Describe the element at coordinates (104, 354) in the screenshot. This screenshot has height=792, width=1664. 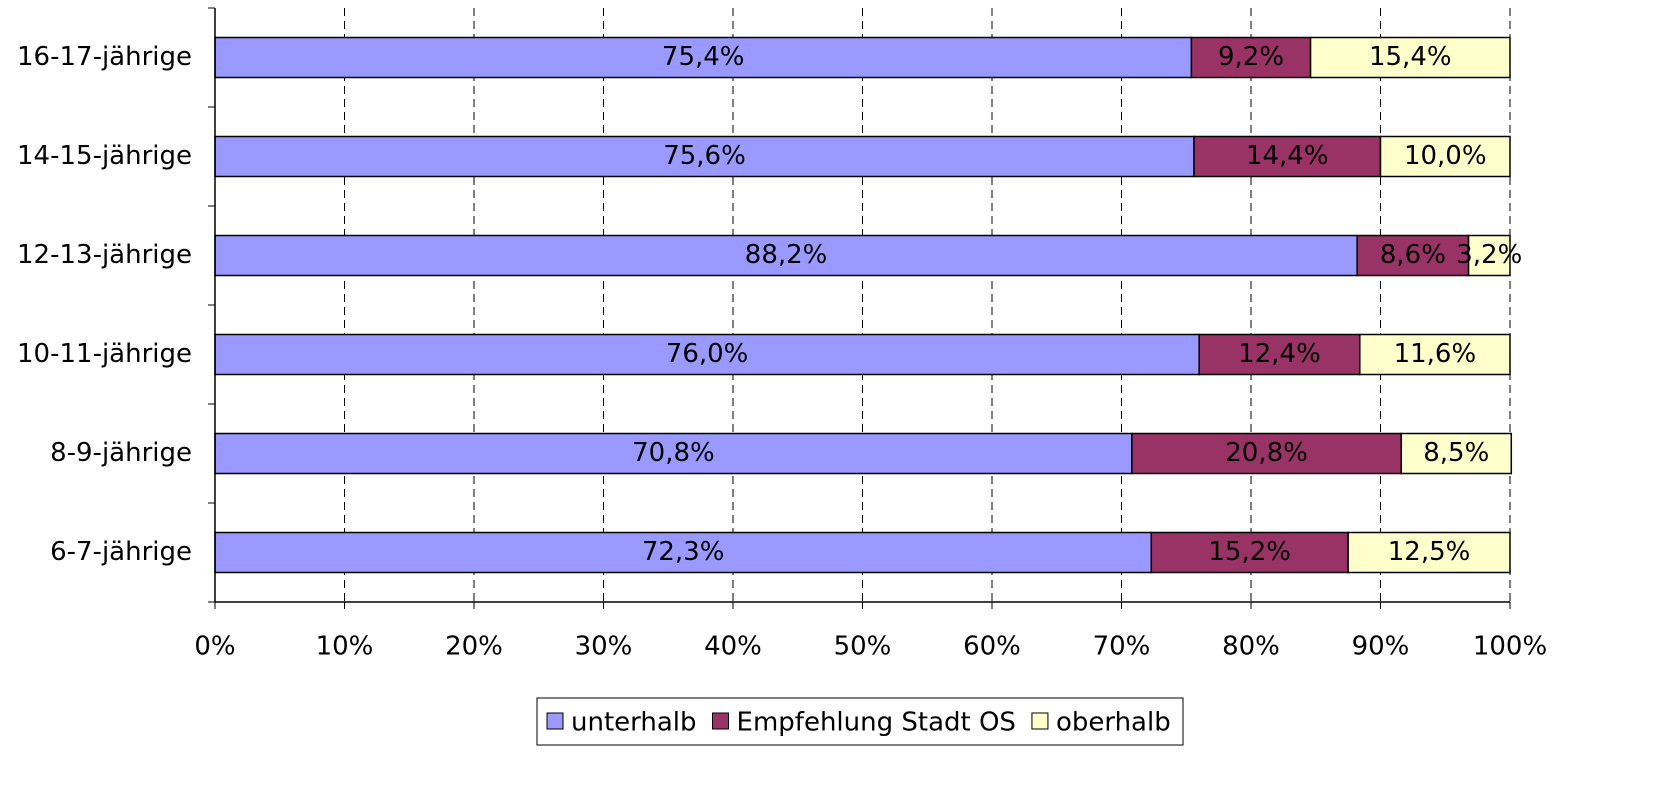
I see `y-tick-label: 10-11-jährige` at that location.